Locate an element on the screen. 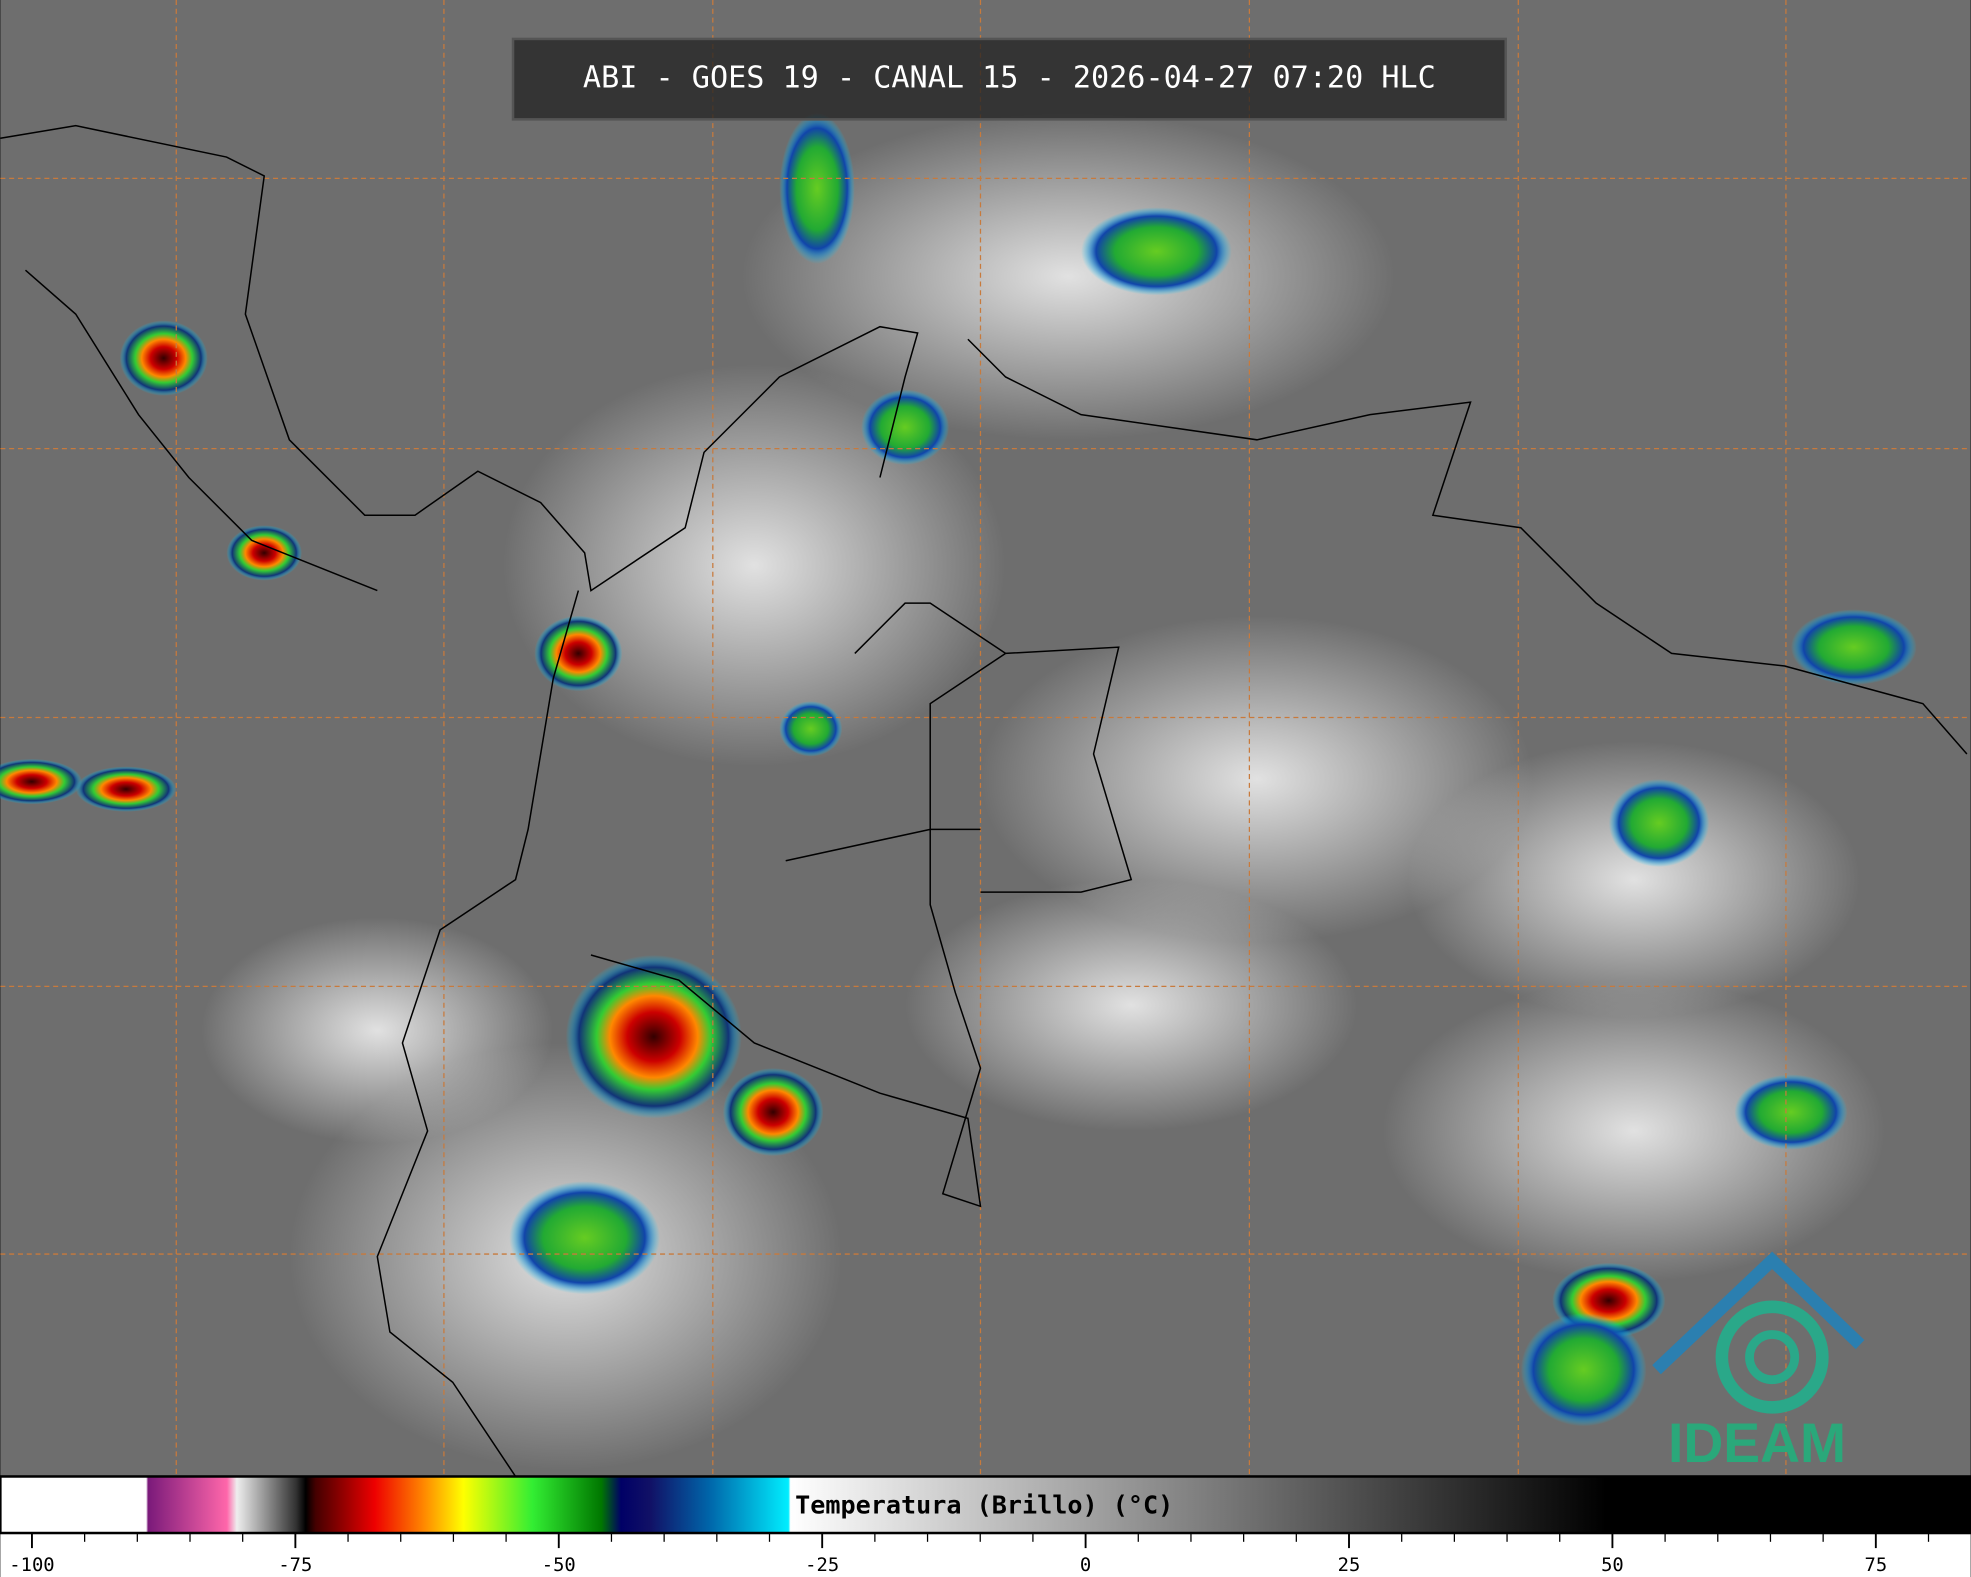 This screenshot has width=1971, height=1577. tick-label: -75 is located at coordinates (295, 1565).